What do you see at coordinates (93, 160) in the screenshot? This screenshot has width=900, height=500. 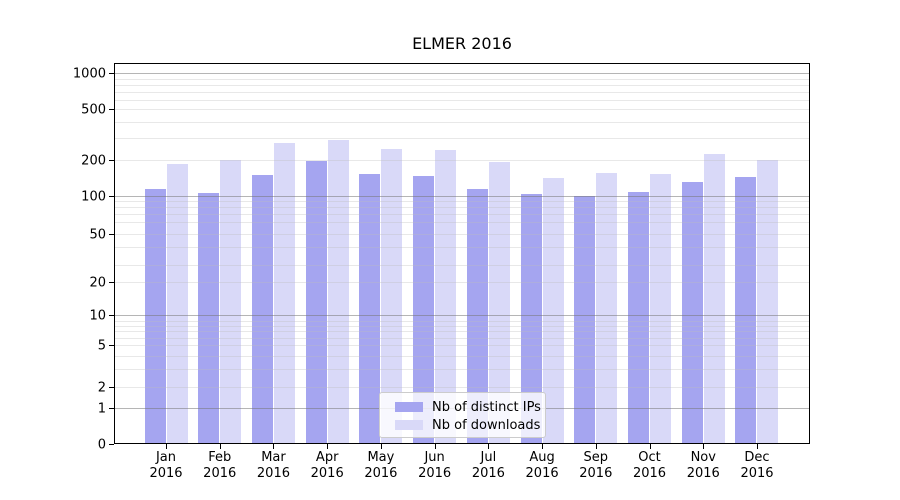 I see `y-tick-label-200: 200` at bounding box center [93, 160].